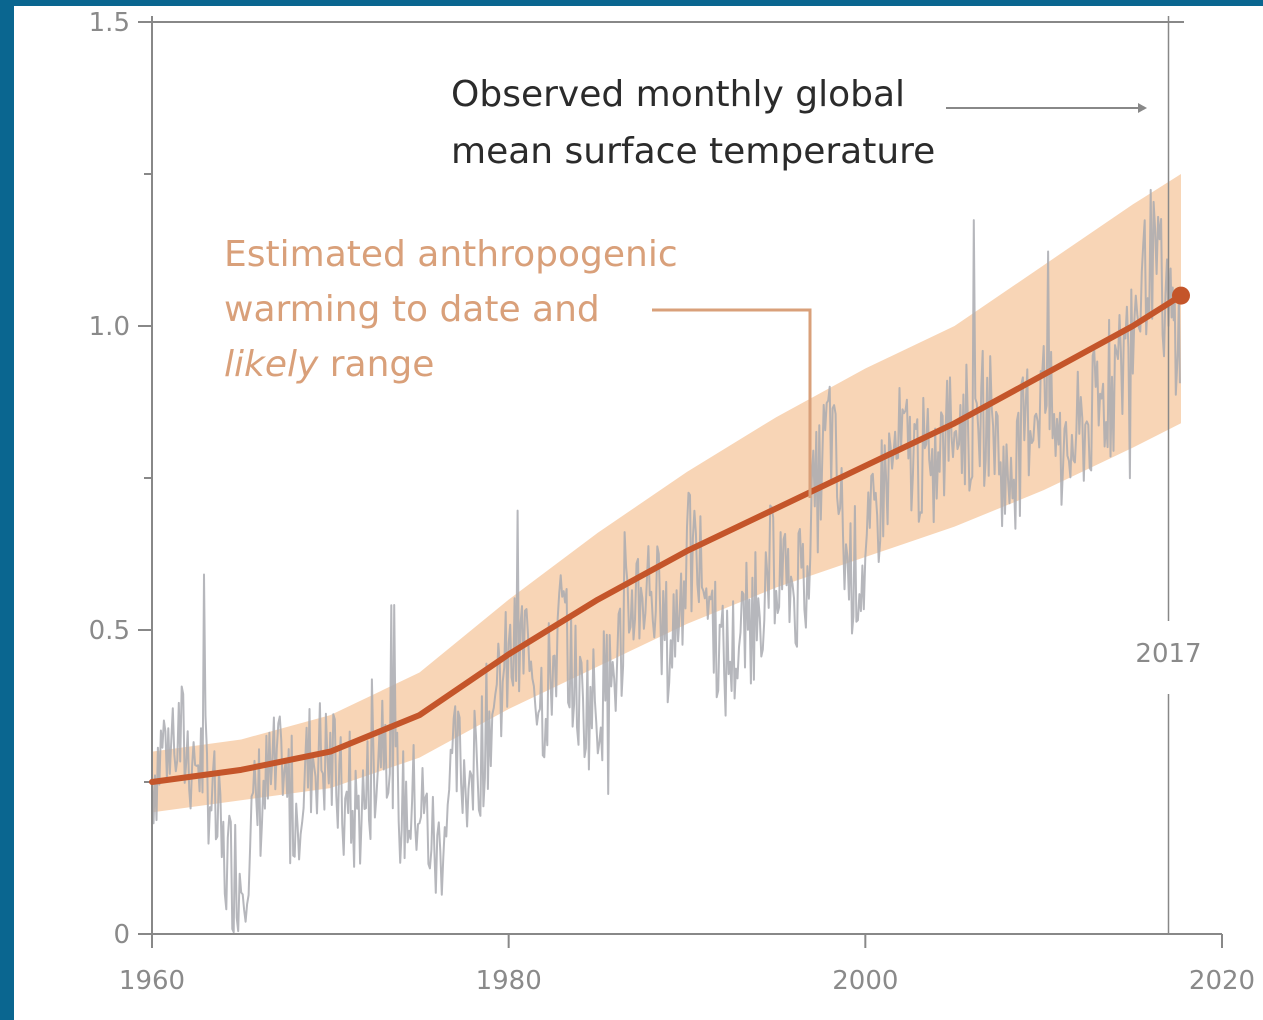 The height and width of the screenshot is (1020, 1263). Describe the element at coordinates (109, 631) in the screenshot. I see `y-tick-label: 0.5` at that location.